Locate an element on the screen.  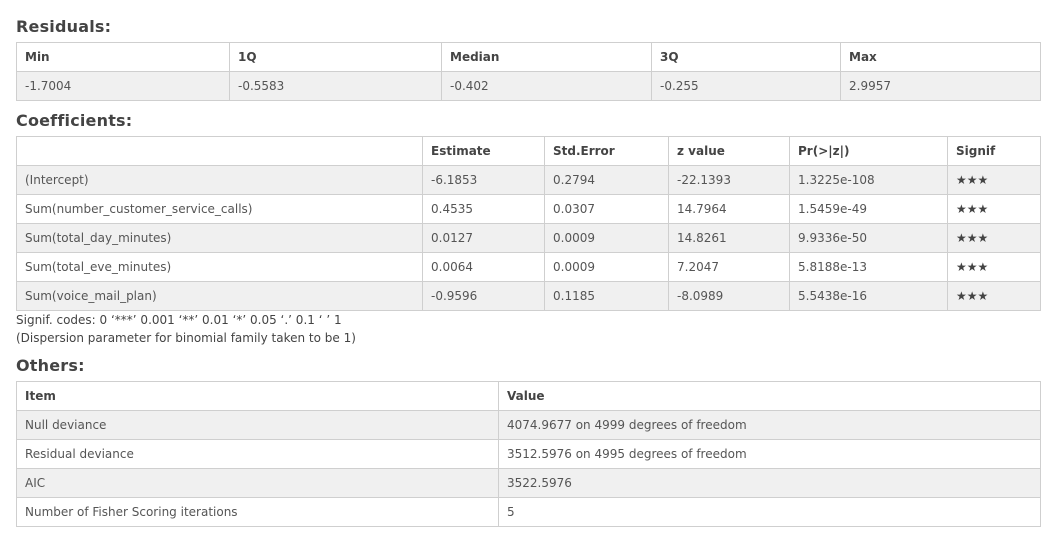
coef-term: (Intercept) is located at coordinates (219, 180).